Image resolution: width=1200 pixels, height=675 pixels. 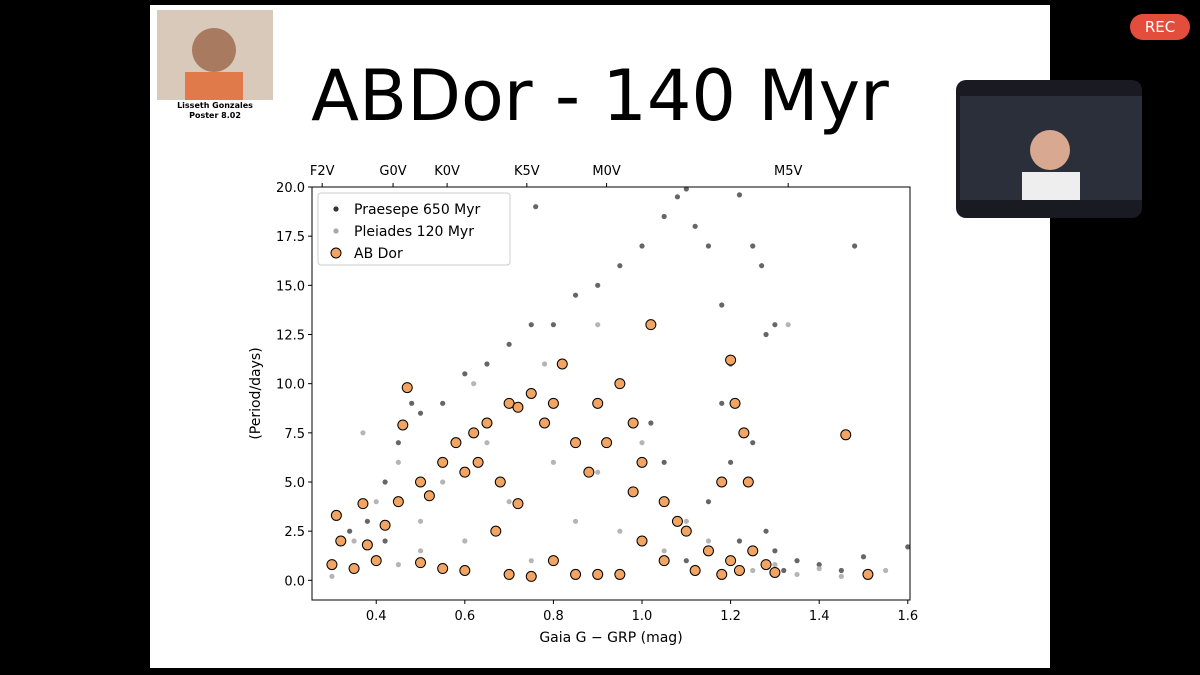 I want to click on y-tick-label: 7.5, so click(x=294, y=434).